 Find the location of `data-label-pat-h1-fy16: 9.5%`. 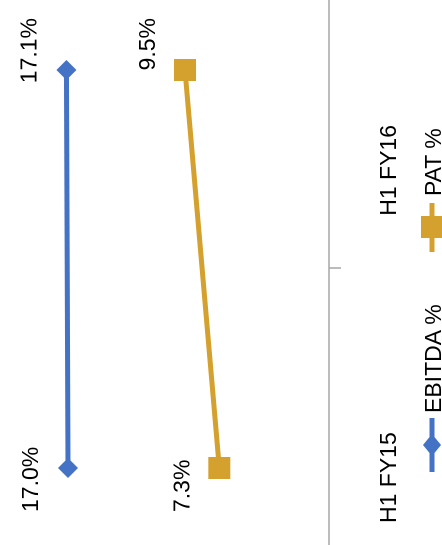

data-label-pat-h1-fy16: 9.5% is located at coordinates (147, 44).